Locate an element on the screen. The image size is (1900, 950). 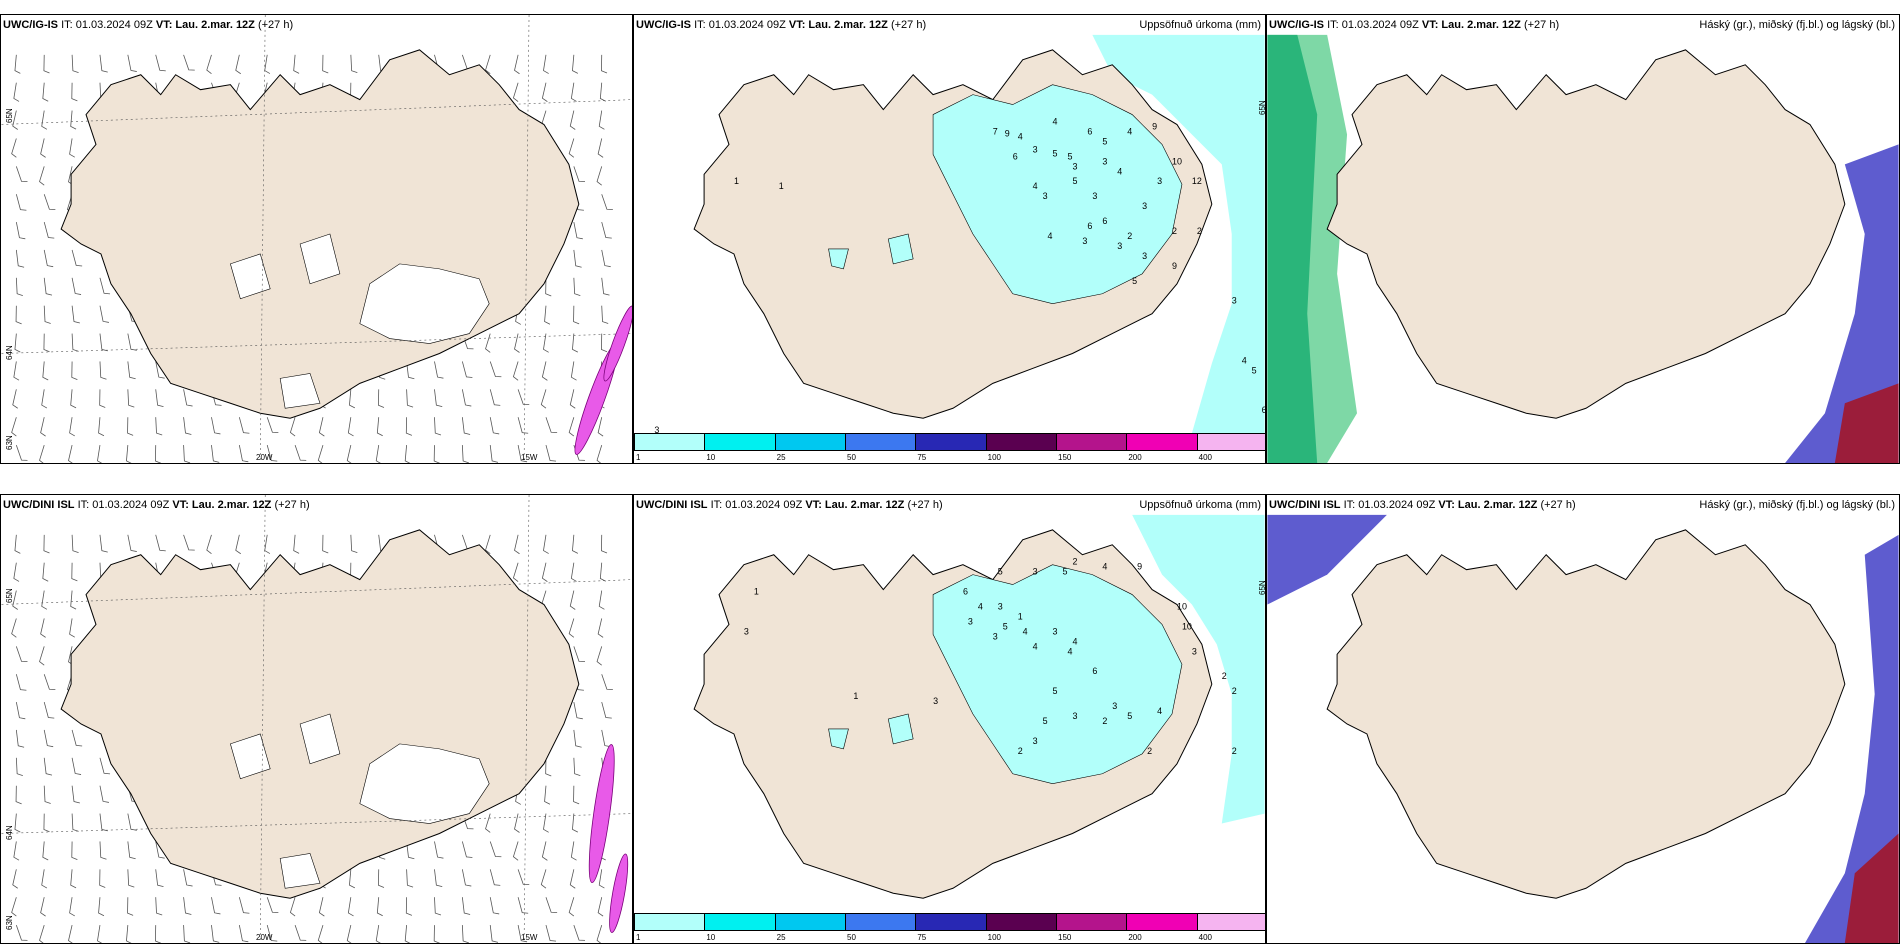
precip-value-label: 2 is located at coordinates (1234, 751).